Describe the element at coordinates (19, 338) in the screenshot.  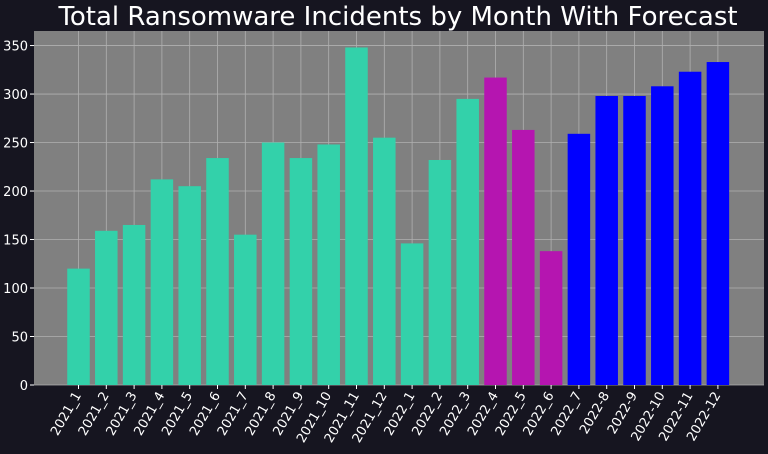
I see `y-tick-label: 50` at that location.